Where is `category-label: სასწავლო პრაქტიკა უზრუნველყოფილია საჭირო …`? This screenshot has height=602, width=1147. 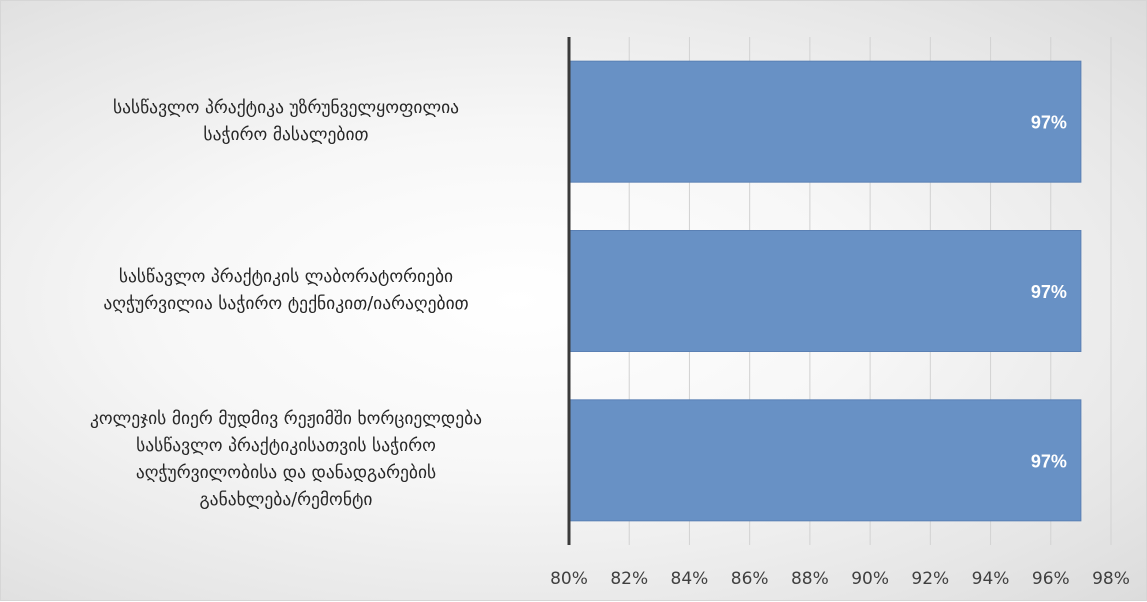 category-label: სასწავლო პრაქტიკა უზრუნველყოფილია საჭირო … is located at coordinates (286, 122).